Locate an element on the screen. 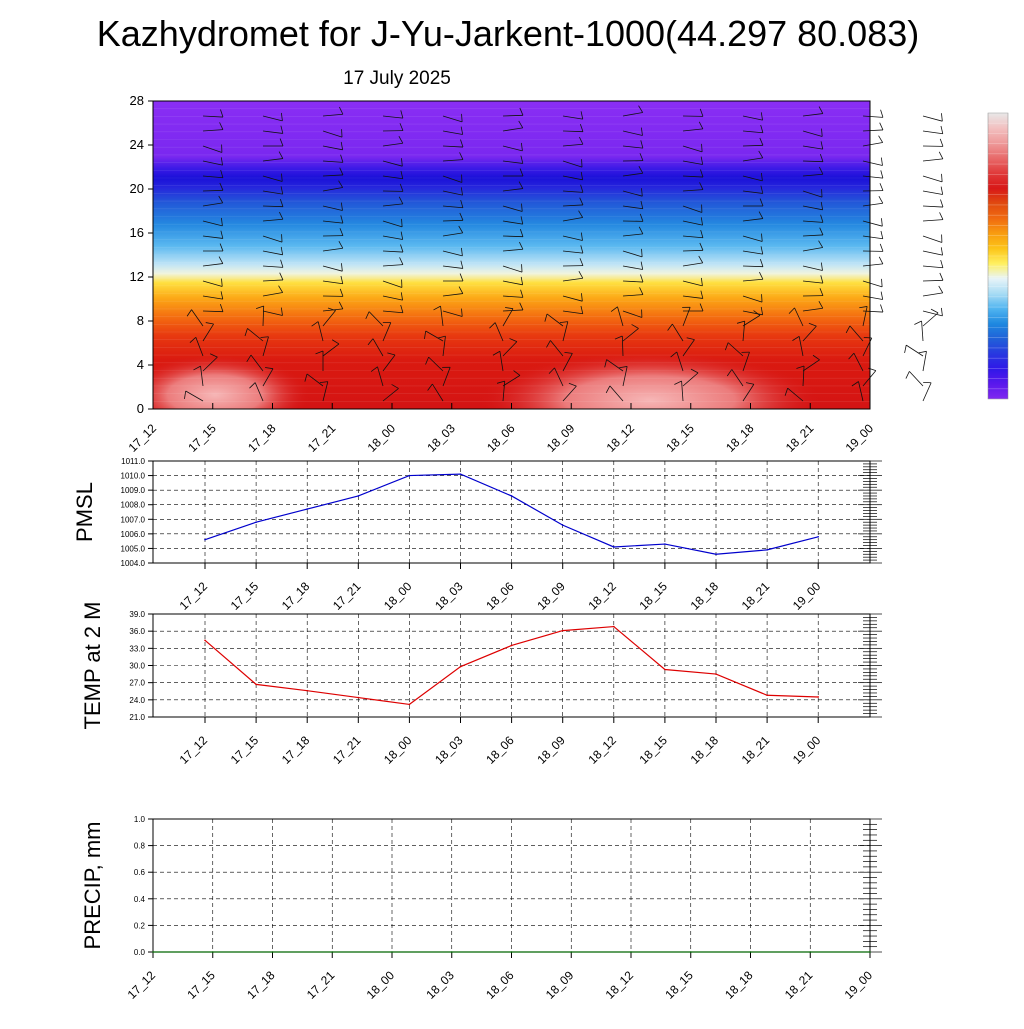 This screenshot has height=1029, width=1024. page-date: 17 July 2025 is located at coordinates (397, 78).